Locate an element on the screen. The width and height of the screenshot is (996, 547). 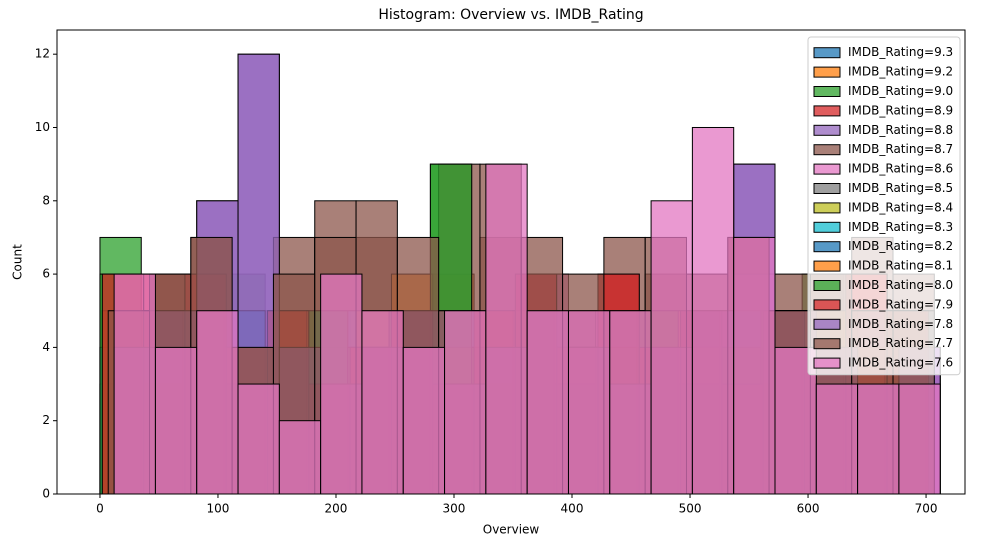
legend-label: IMDB_Rating=8.3 is located at coordinates (900, 227).